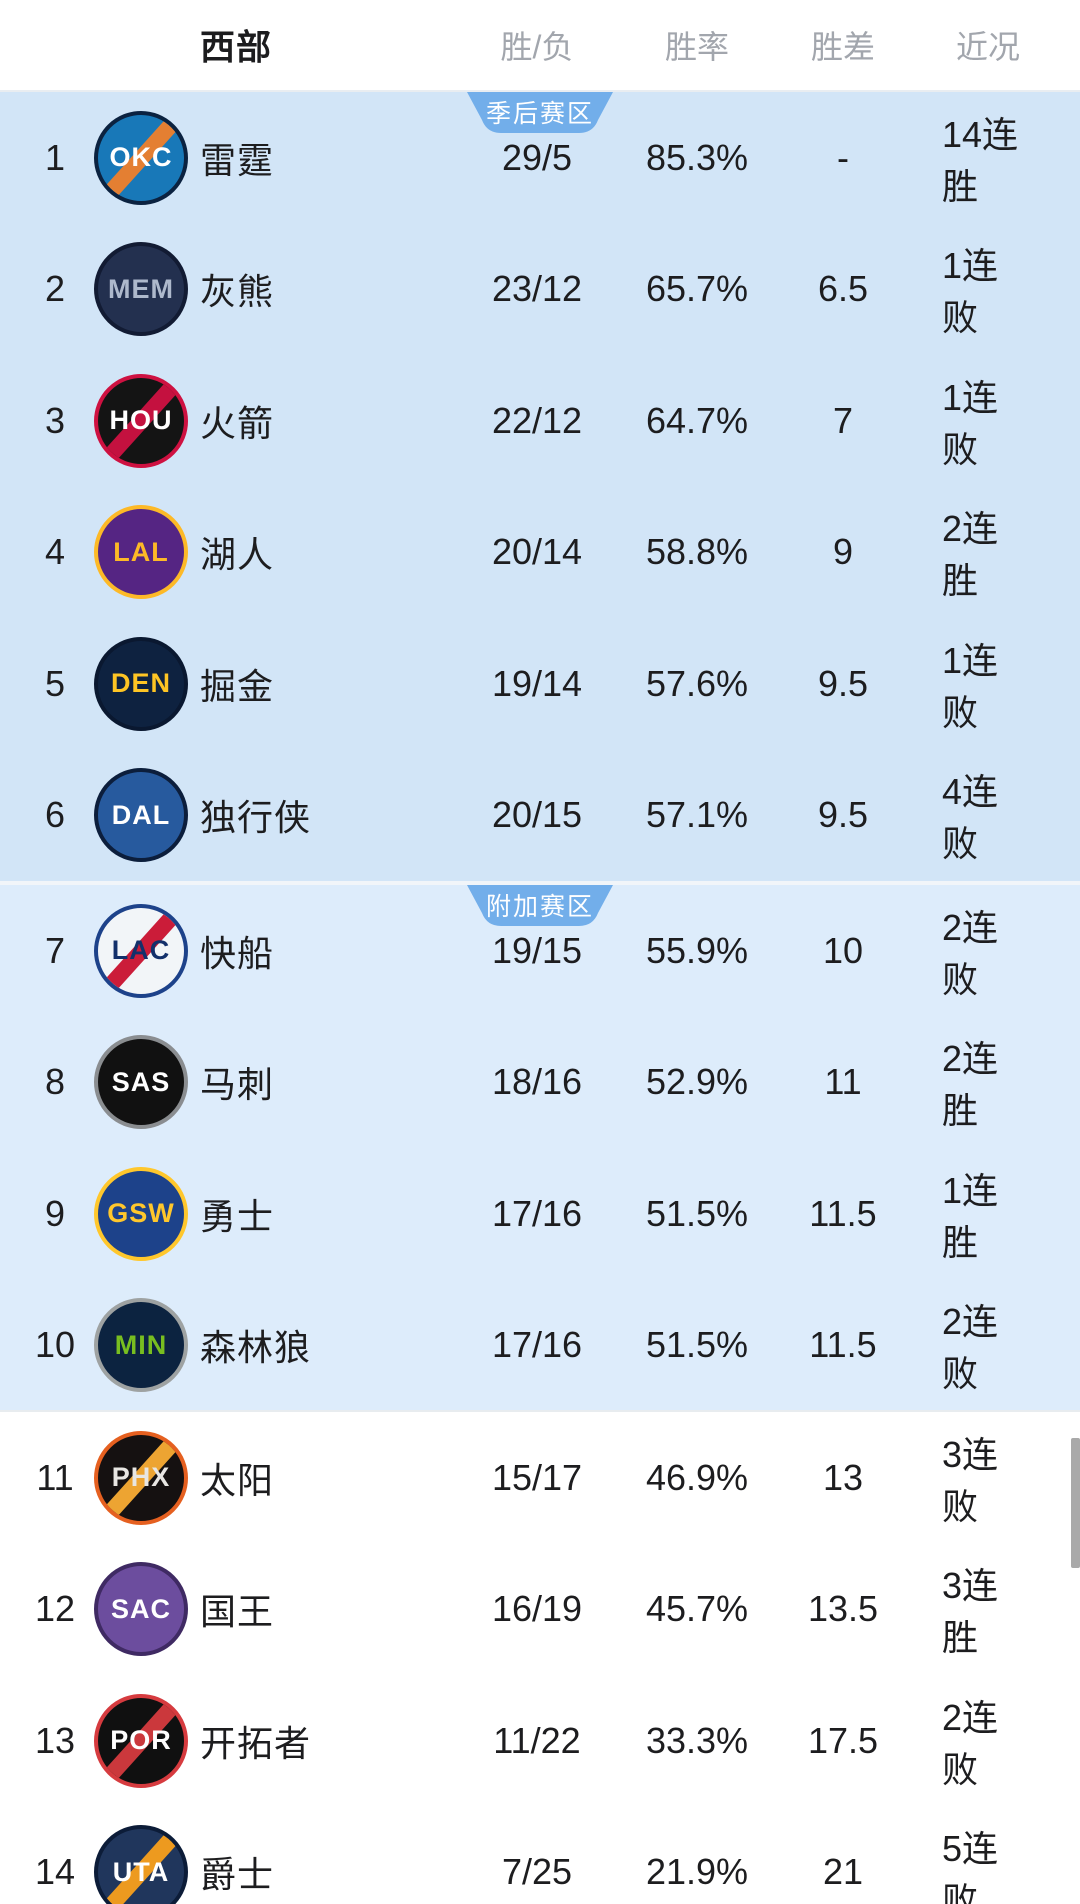 Image resolution: width=1080 pixels, height=1904 pixels. What do you see at coordinates (537, 289) in the screenshot?
I see `win-loss-record: 23/12` at bounding box center [537, 289].